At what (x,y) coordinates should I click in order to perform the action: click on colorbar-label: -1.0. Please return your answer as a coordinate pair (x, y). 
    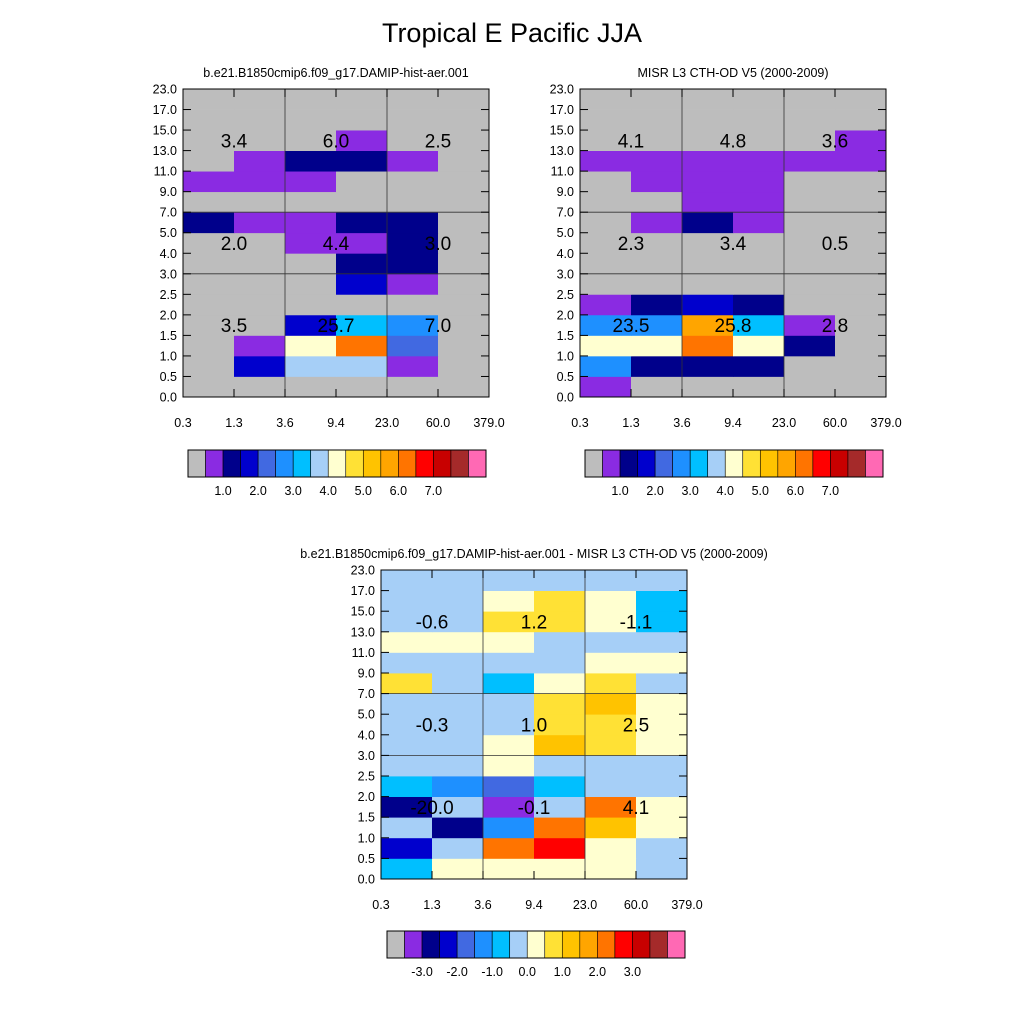
    Looking at the image, I should click on (492, 972).